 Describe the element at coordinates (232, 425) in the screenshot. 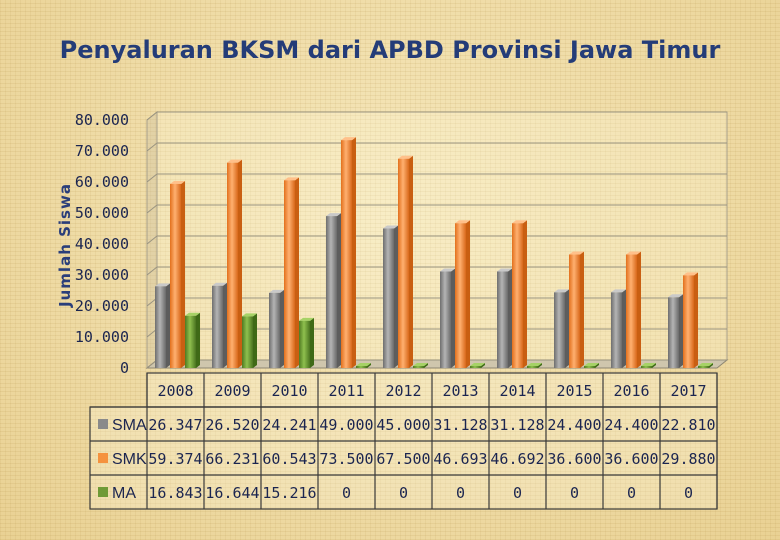

I see `data-label-sma: 26.520` at that location.